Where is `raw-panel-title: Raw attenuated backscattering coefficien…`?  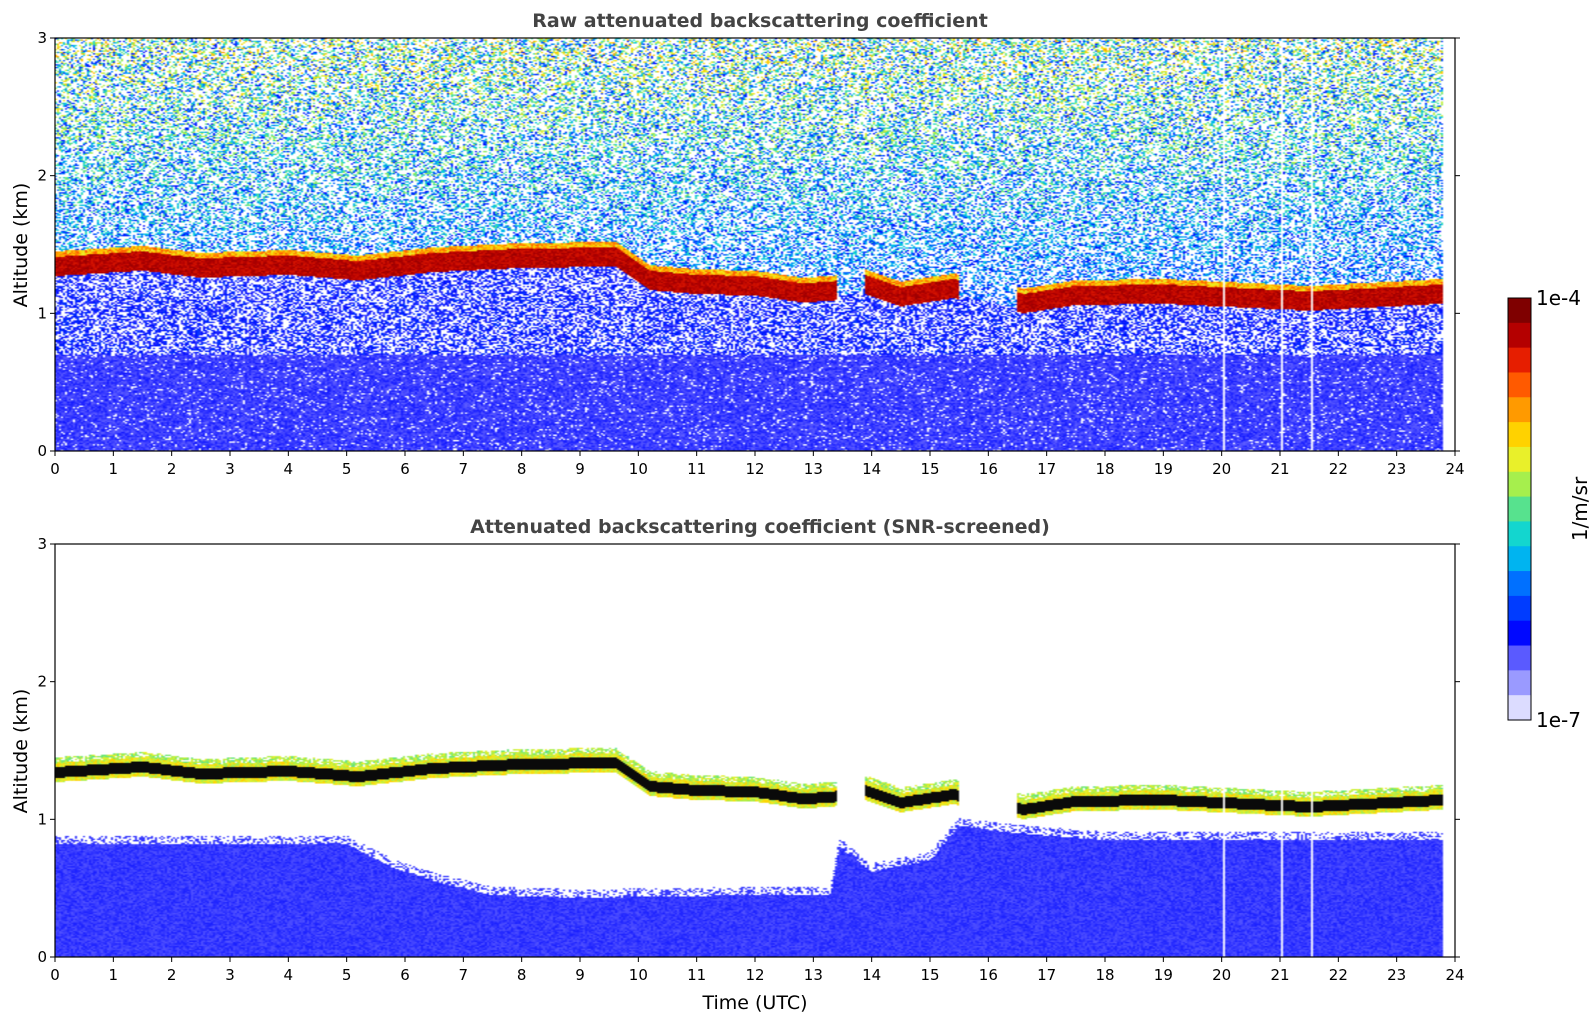 raw-panel-title: Raw attenuated backscattering coefficien… is located at coordinates (760, 21).